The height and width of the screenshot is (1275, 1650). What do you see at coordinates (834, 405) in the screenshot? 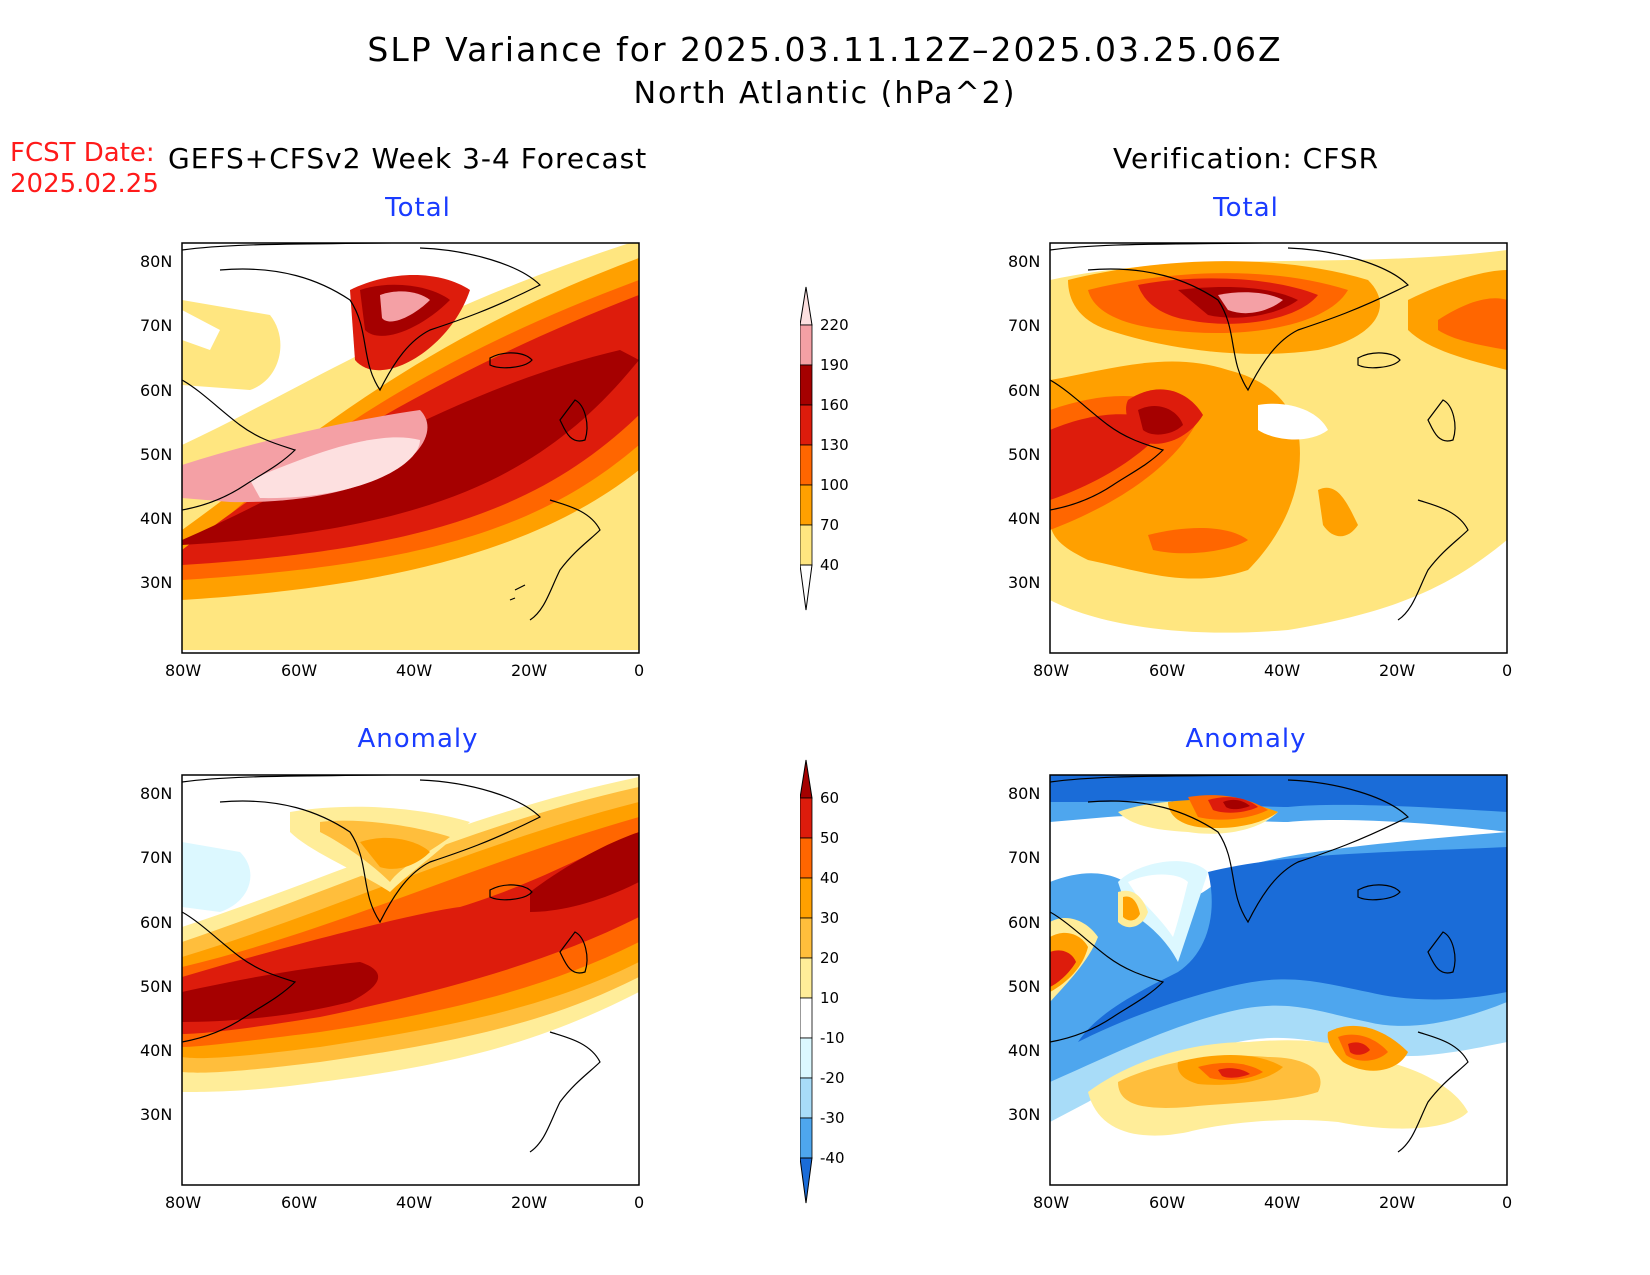
I see `cbar-total-160: 160` at bounding box center [834, 405].